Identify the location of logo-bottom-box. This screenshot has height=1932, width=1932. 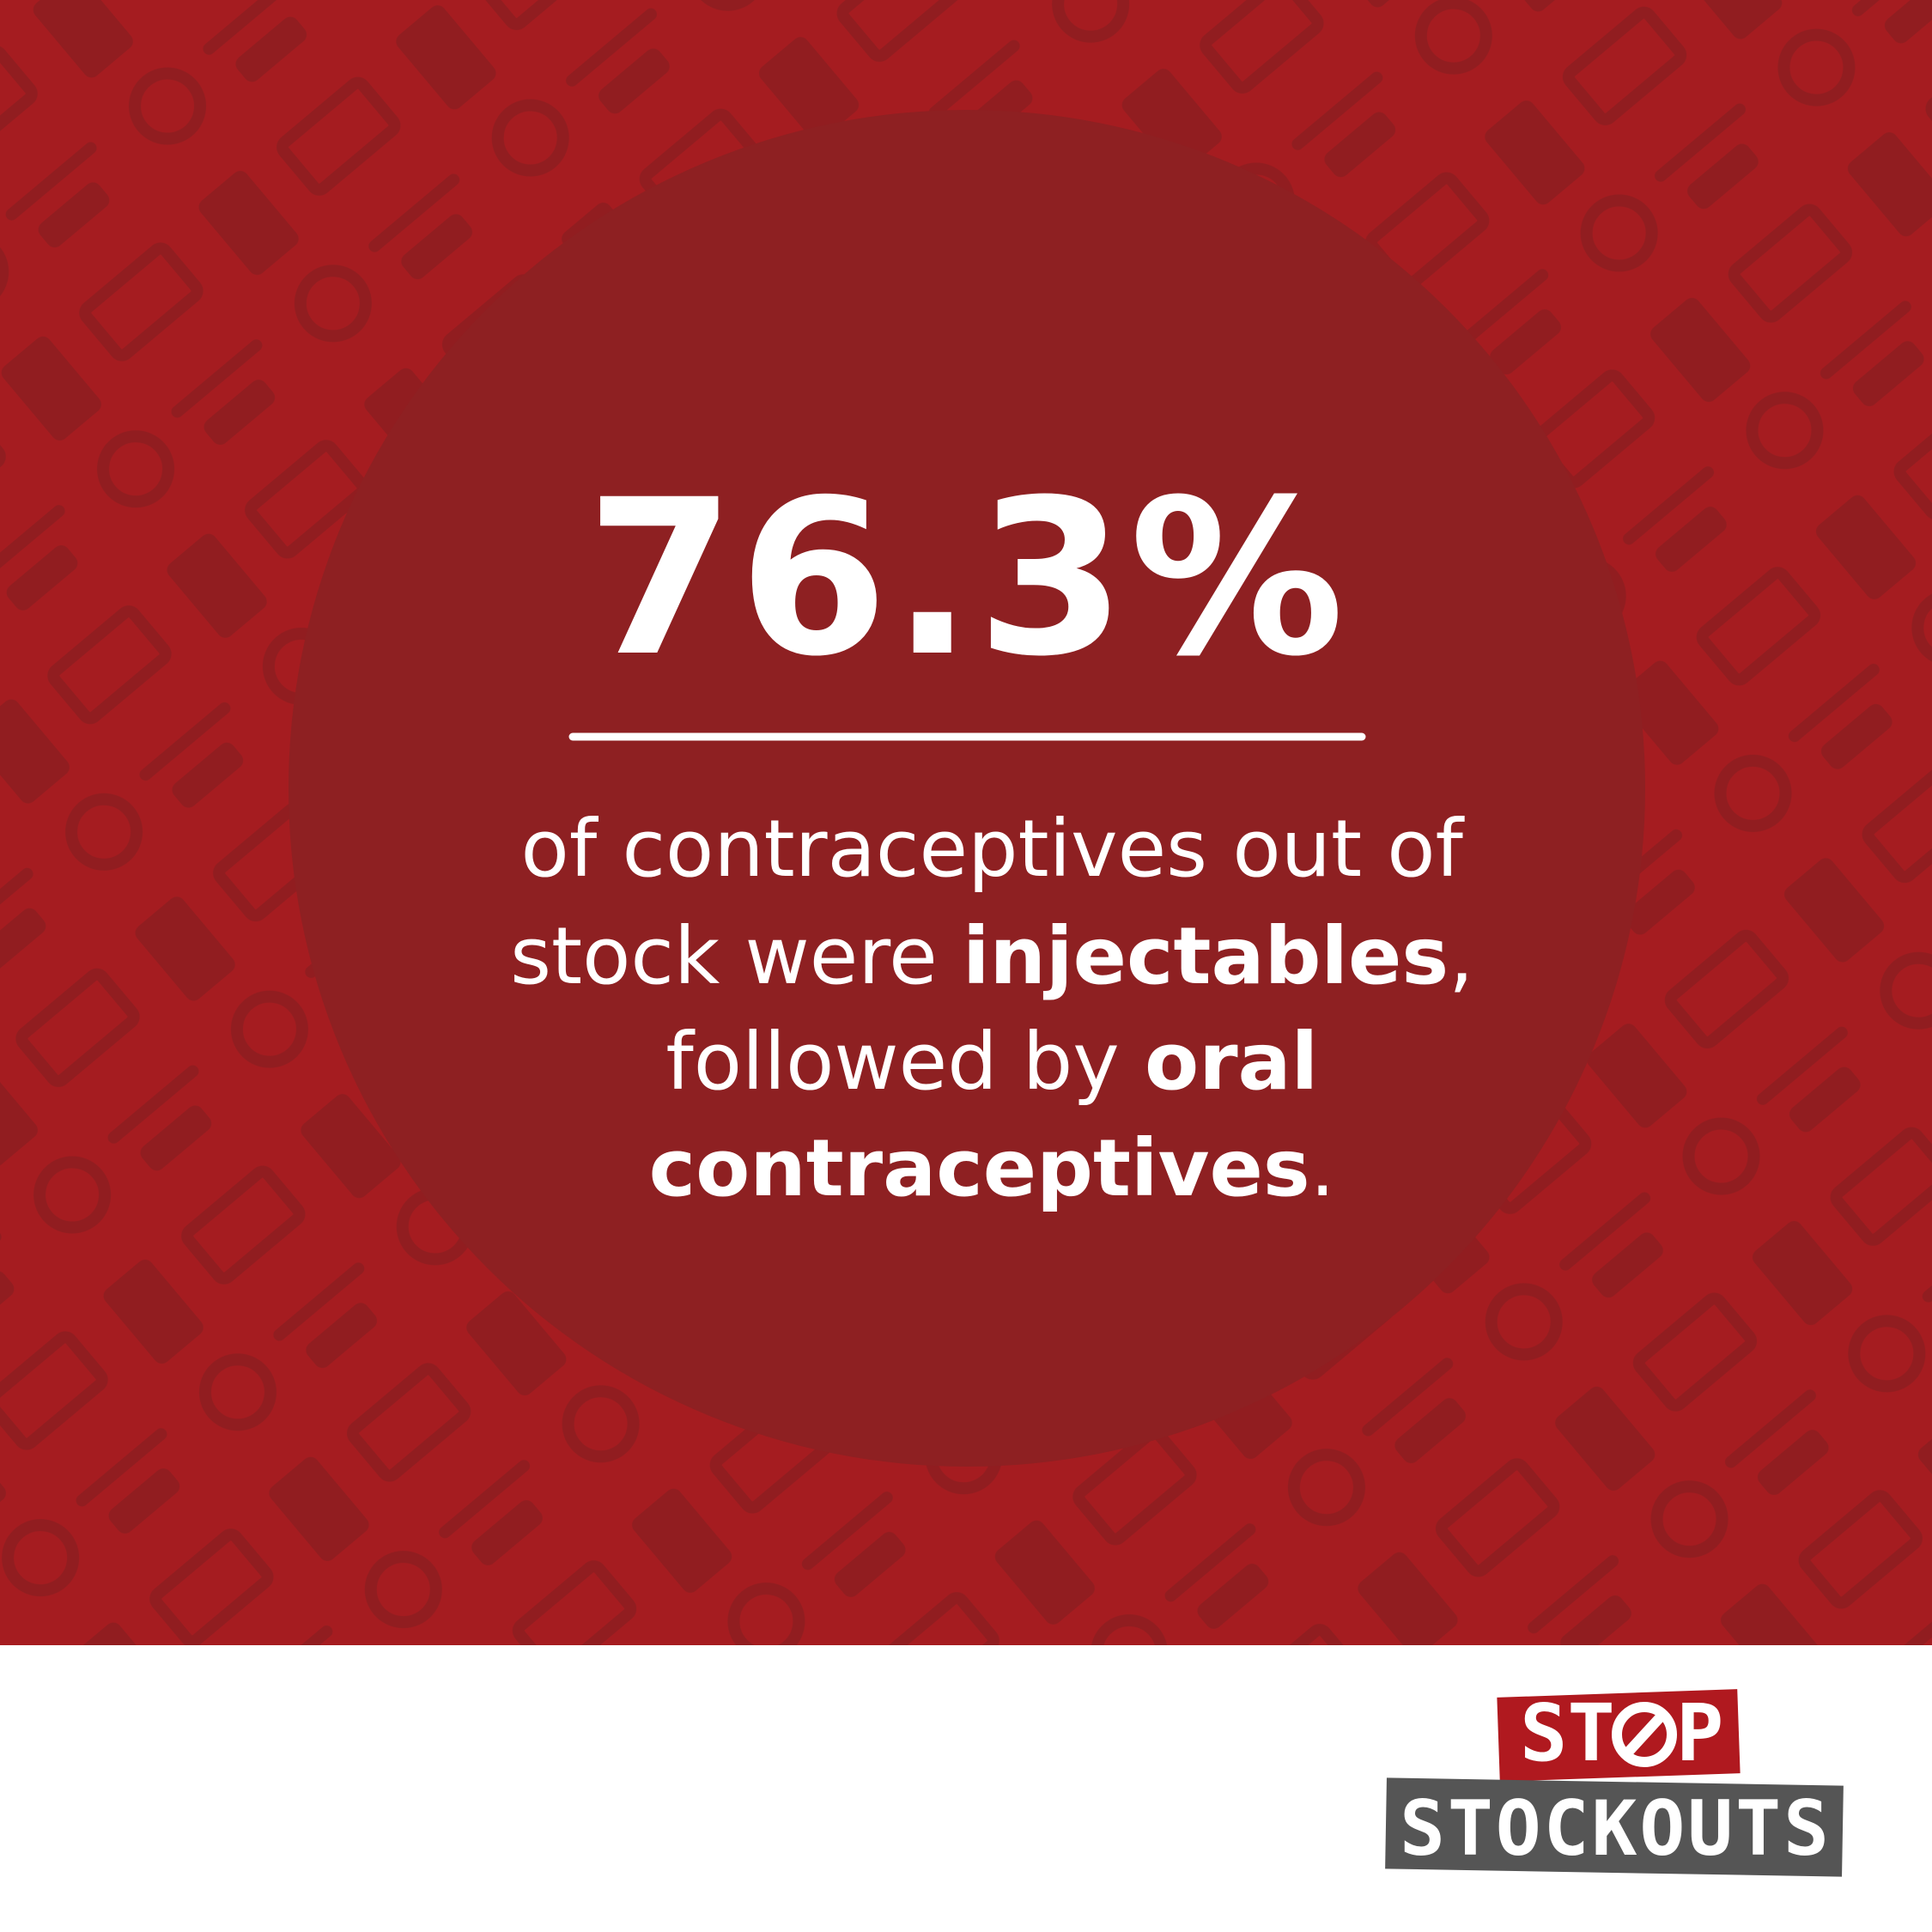
(1614, 1827).